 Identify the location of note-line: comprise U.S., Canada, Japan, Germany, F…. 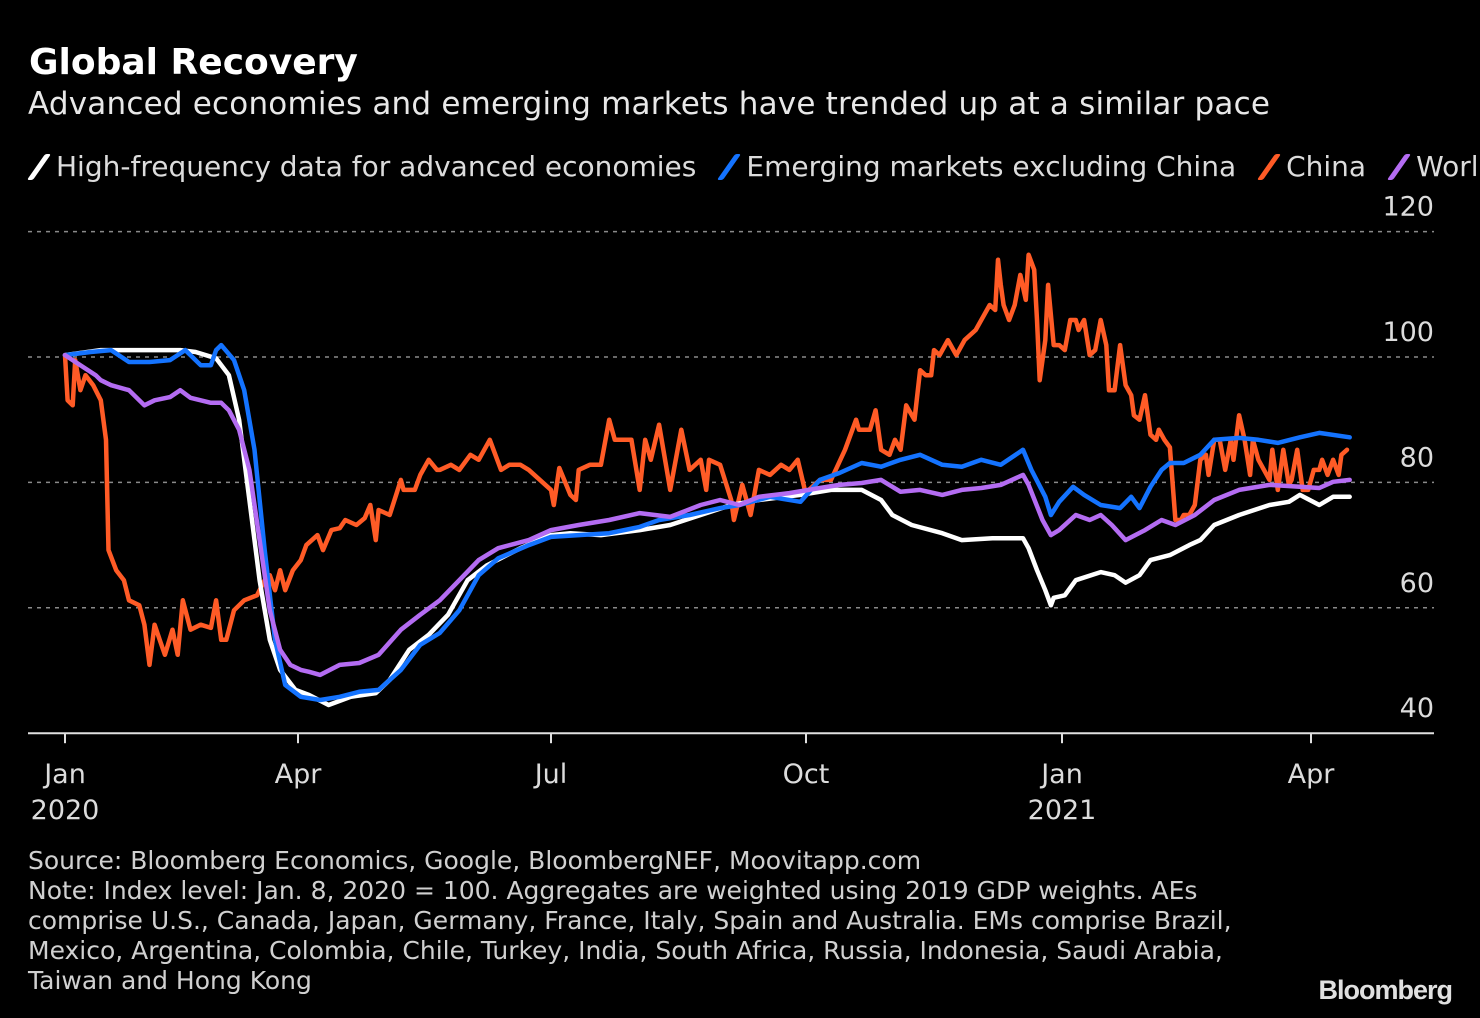
(630, 920).